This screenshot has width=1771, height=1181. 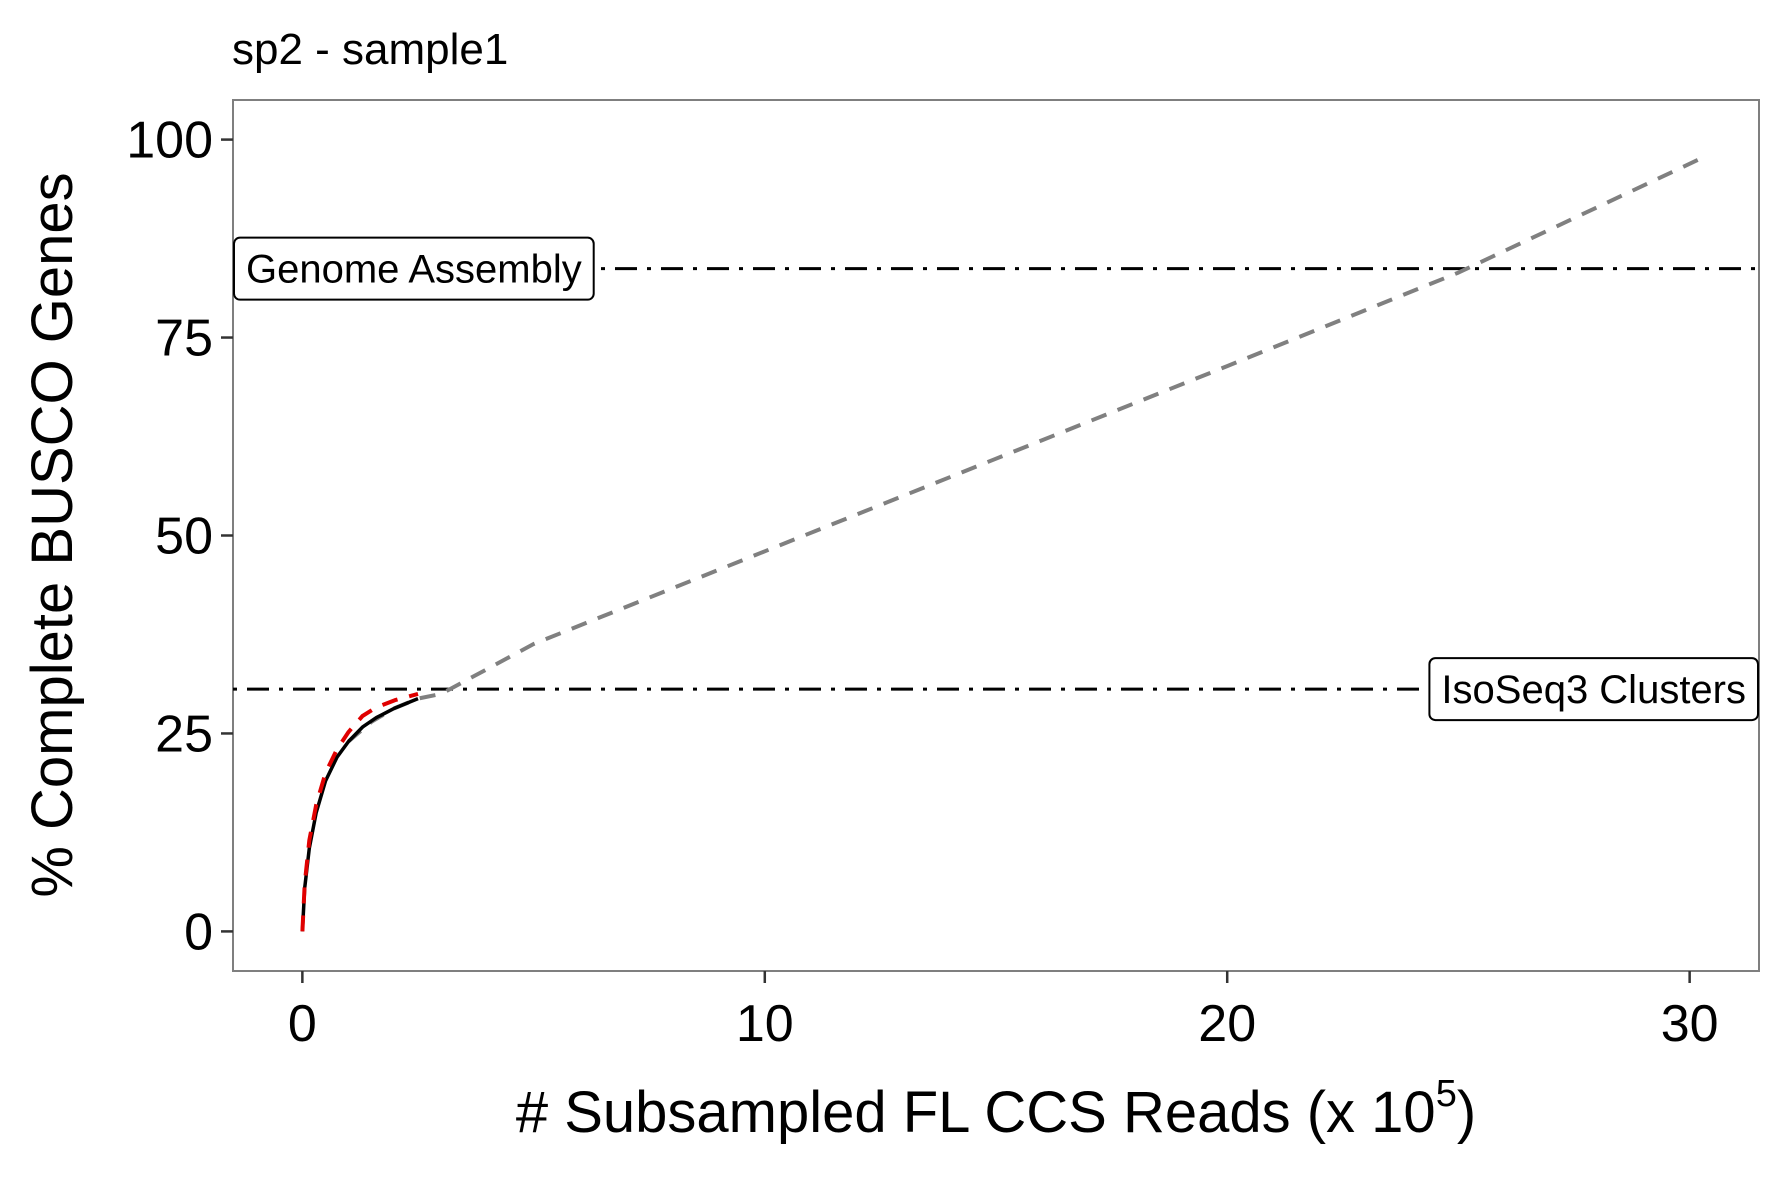 What do you see at coordinates (1227, 1024) in the screenshot?
I see `x-tick-label: 20` at bounding box center [1227, 1024].